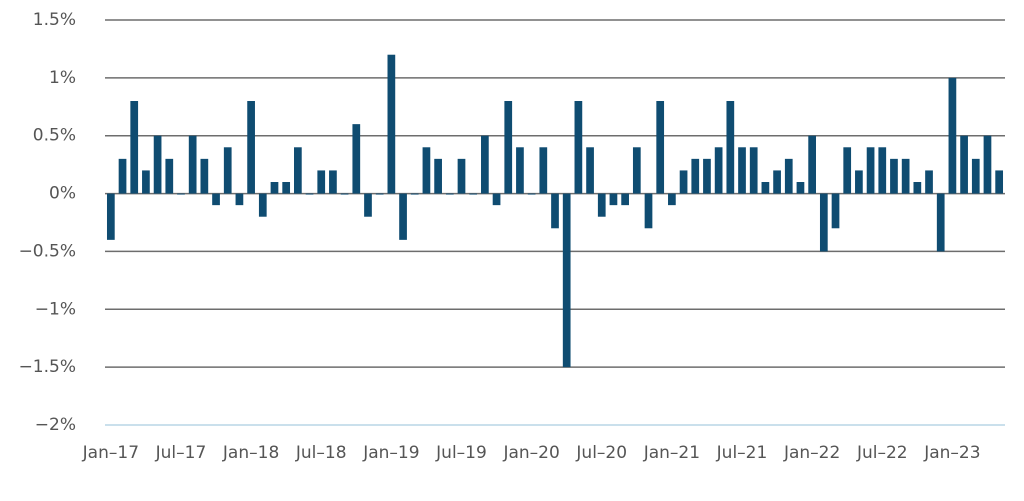  What do you see at coordinates (47, 251) in the screenshot?
I see `y-tick-label: −0.5%` at bounding box center [47, 251].